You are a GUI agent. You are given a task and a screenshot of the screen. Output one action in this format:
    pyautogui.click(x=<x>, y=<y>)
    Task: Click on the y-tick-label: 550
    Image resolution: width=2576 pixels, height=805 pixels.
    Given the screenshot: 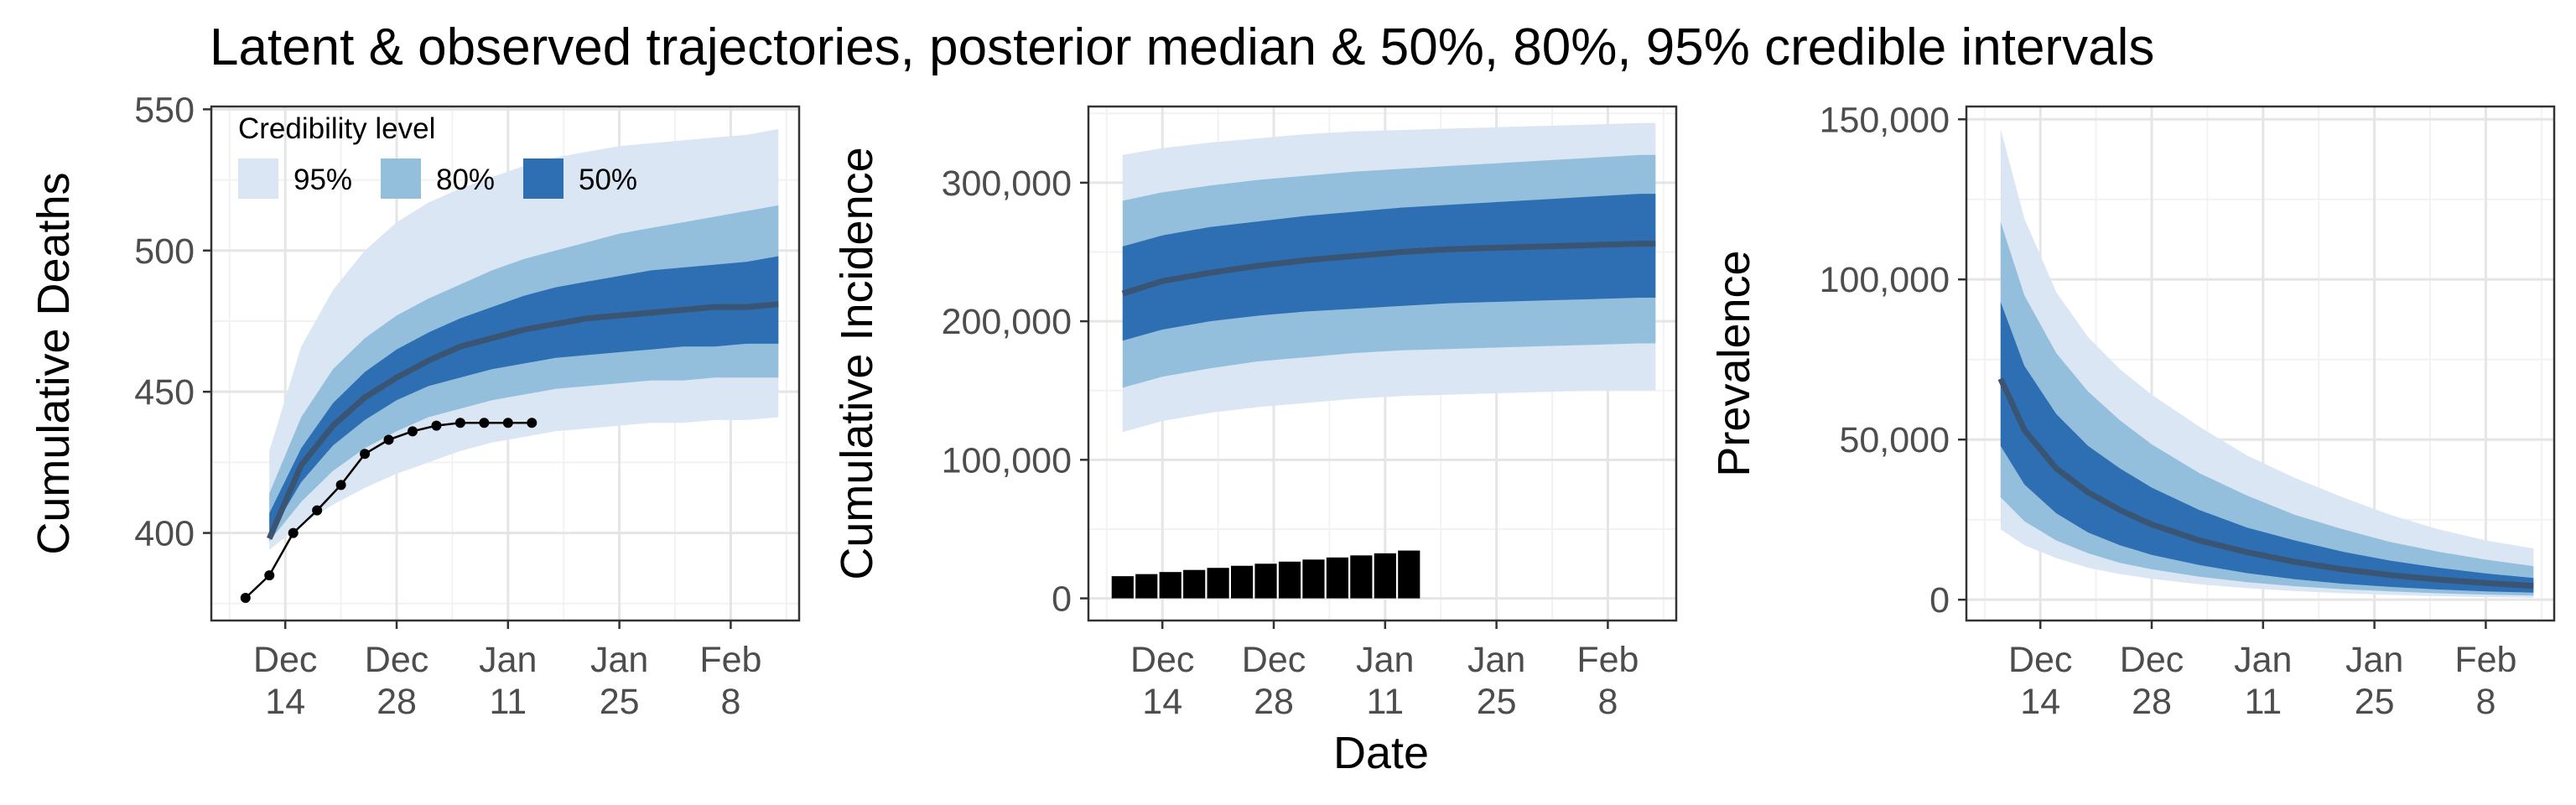 What is the action you would take?
    pyautogui.click(x=164, y=110)
    